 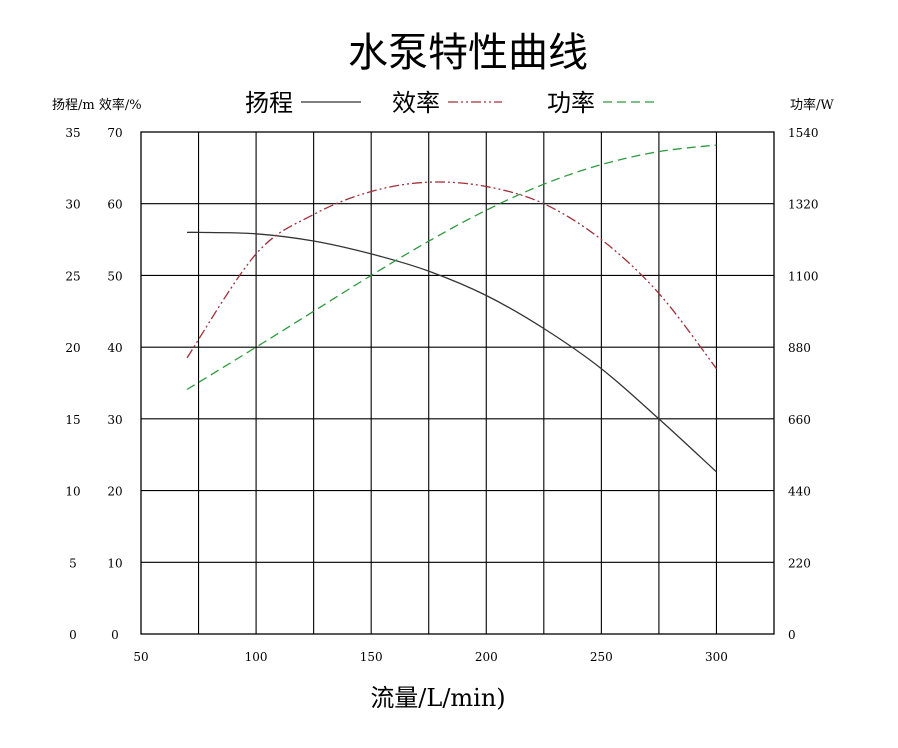 I want to click on legend-label: 扬程, so click(x=269, y=103).